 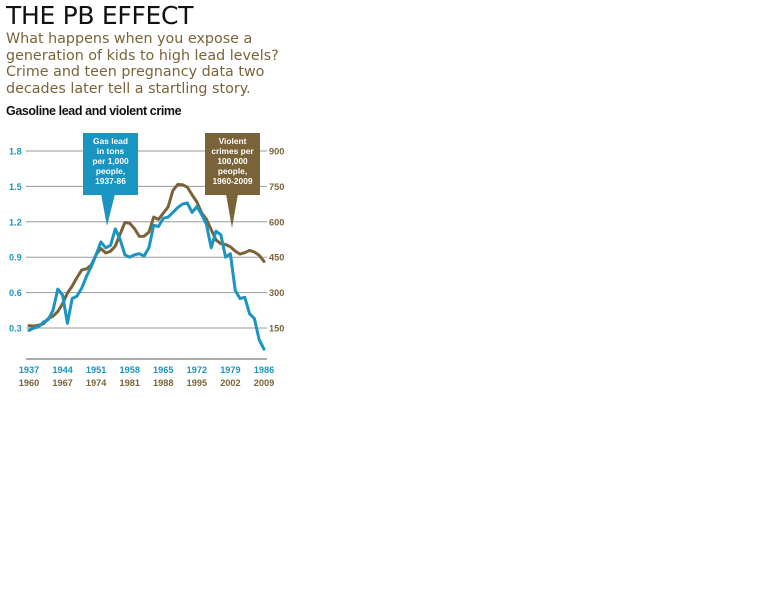 I want to click on x-top-tick-label: 1972, so click(x=197, y=370).